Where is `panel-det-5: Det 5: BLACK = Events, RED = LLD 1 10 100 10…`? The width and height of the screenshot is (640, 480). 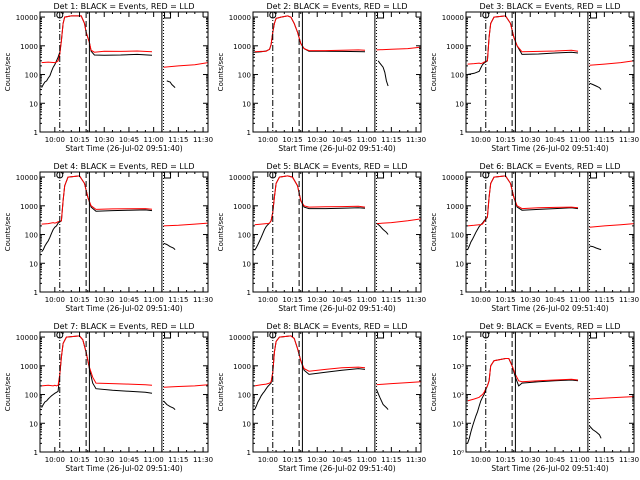 panel-det-5: Det 5: BLACK = Events, RED = LLD 1 10 100 10… is located at coordinates (321, 237).